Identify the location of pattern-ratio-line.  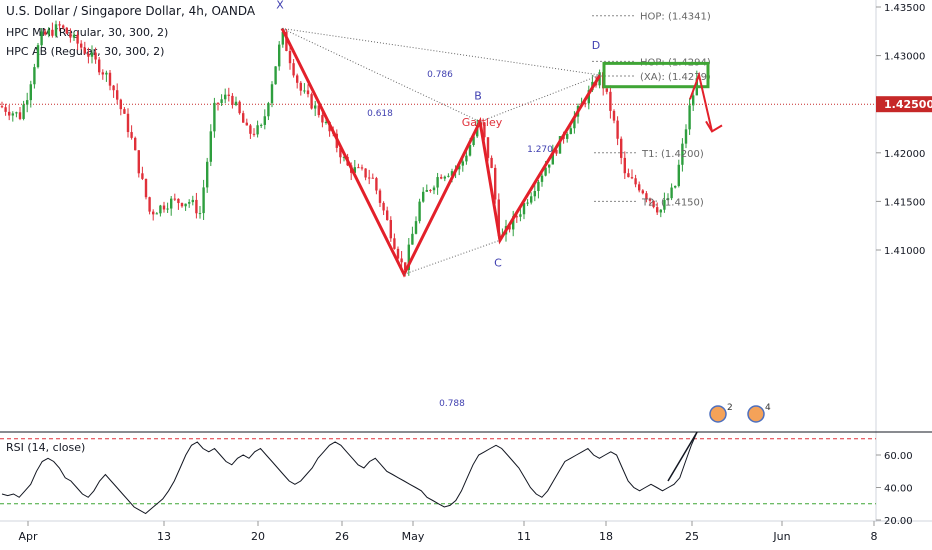
(381, 75).